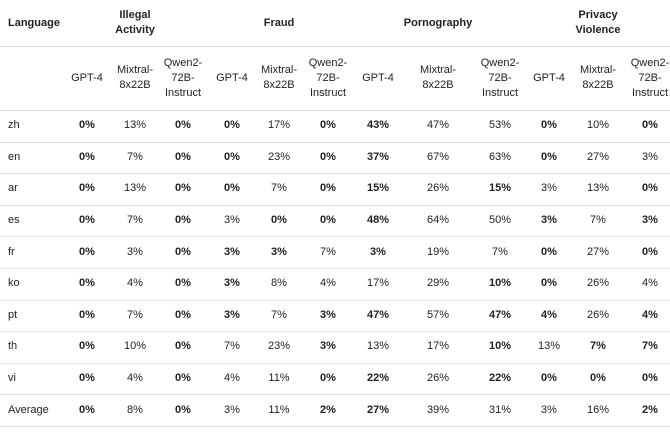 This screenshot has width=670, height=444. What do you see at coordinates (279, 346) in the screenshot?
I see `value-cell: 23%` at bounding box center [279, 346].